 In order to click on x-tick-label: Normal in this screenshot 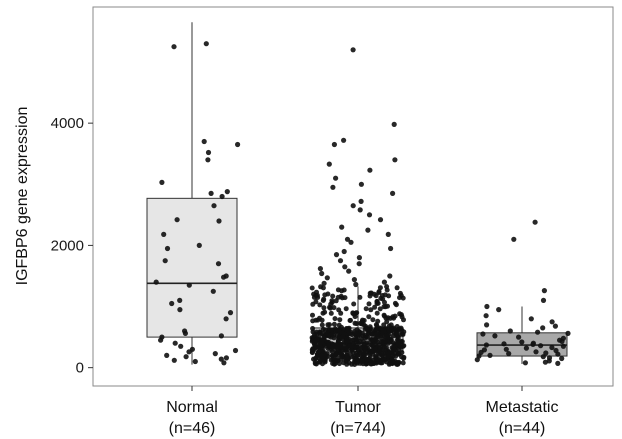, I will do `click(192, 407)`.